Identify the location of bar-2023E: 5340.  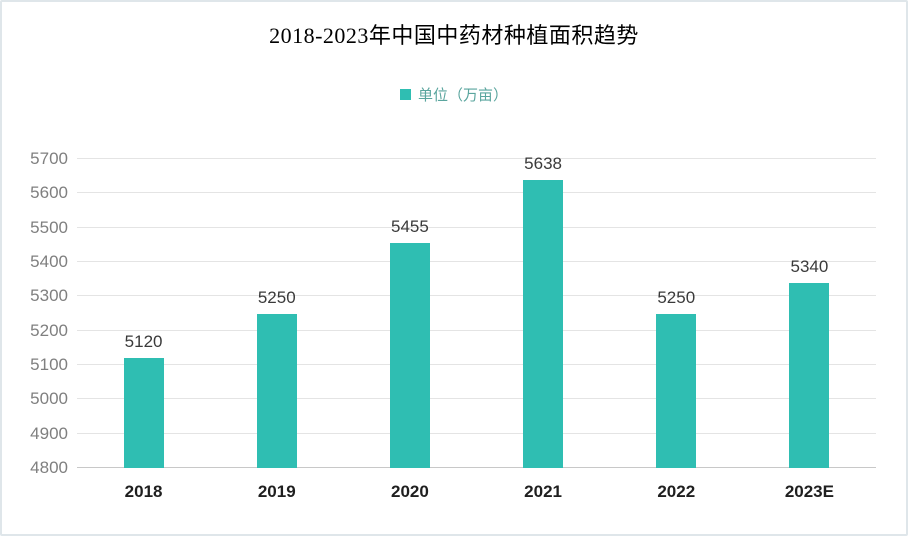
(809, 362).